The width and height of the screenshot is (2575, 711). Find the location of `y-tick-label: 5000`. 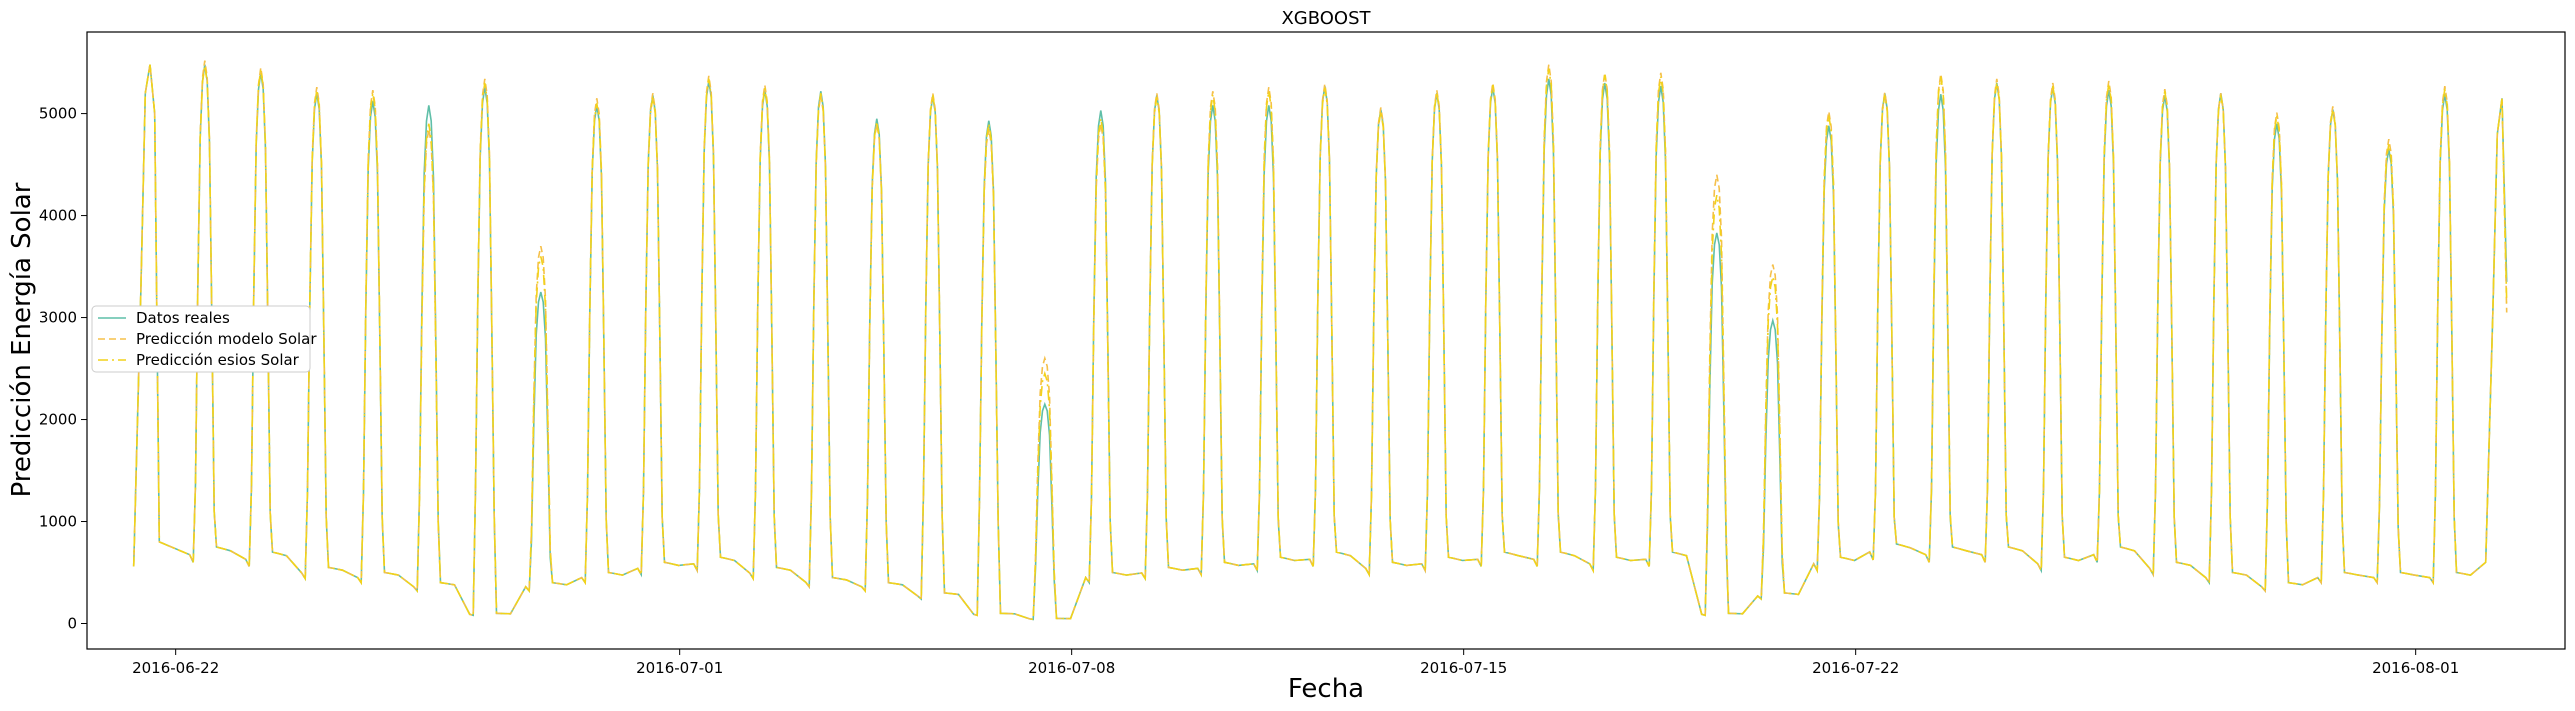

y-tick-label: 5000 is located at coordinates (58, 114).